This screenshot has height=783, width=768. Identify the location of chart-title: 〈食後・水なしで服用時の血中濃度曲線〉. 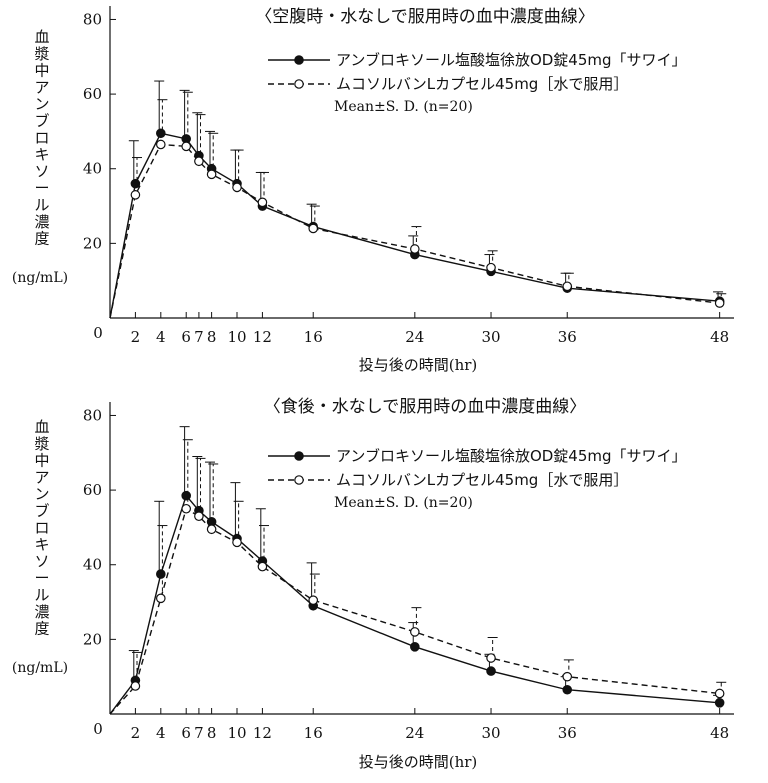
(425, 407).